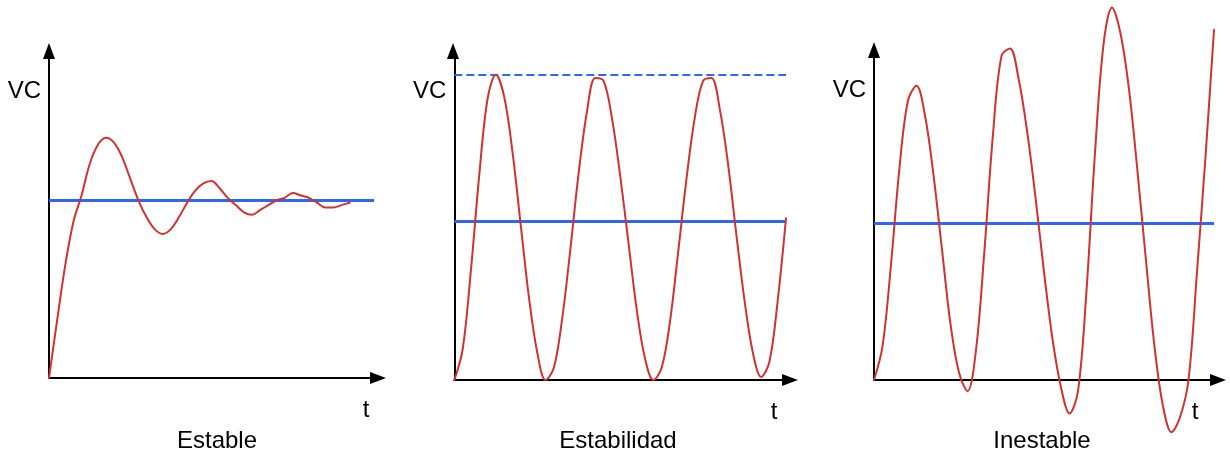 This screenshot has height=455, width=1230. I want to click on text: Inestable, so click(1042, 439).